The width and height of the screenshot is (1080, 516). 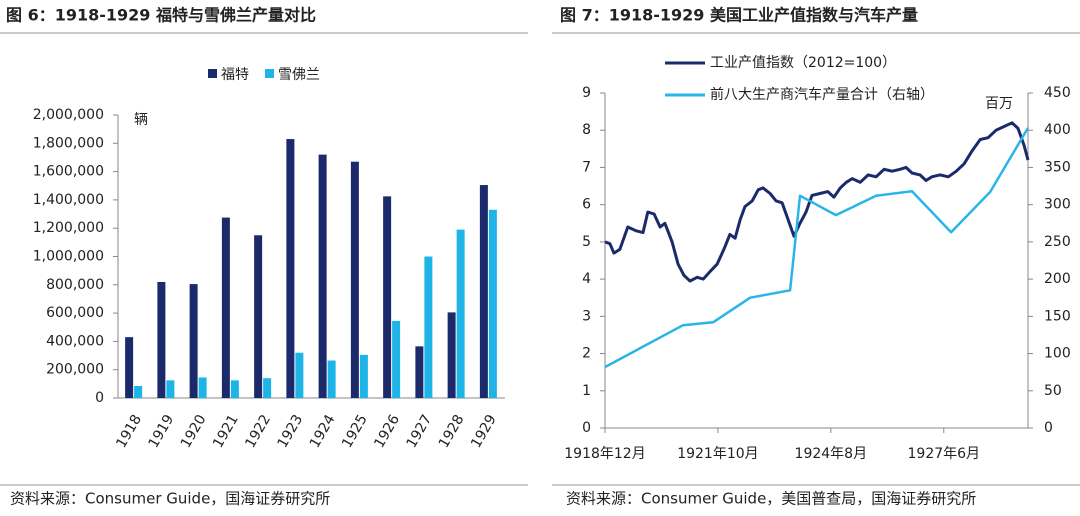 I want to click on y-tick-label: 2,000,000, so click(x=68, y=115).